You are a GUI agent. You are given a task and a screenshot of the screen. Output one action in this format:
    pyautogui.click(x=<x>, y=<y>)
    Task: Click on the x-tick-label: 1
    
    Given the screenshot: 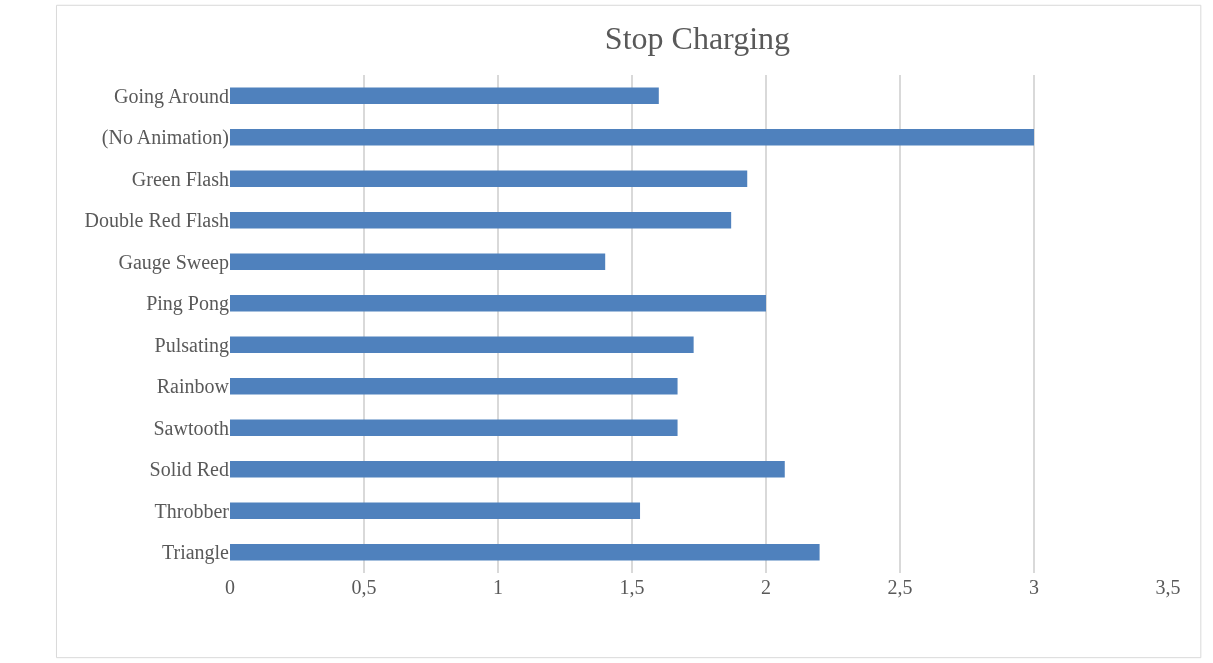 What is the action you would take?
    pyautogui.click(x=498, y=587)
    